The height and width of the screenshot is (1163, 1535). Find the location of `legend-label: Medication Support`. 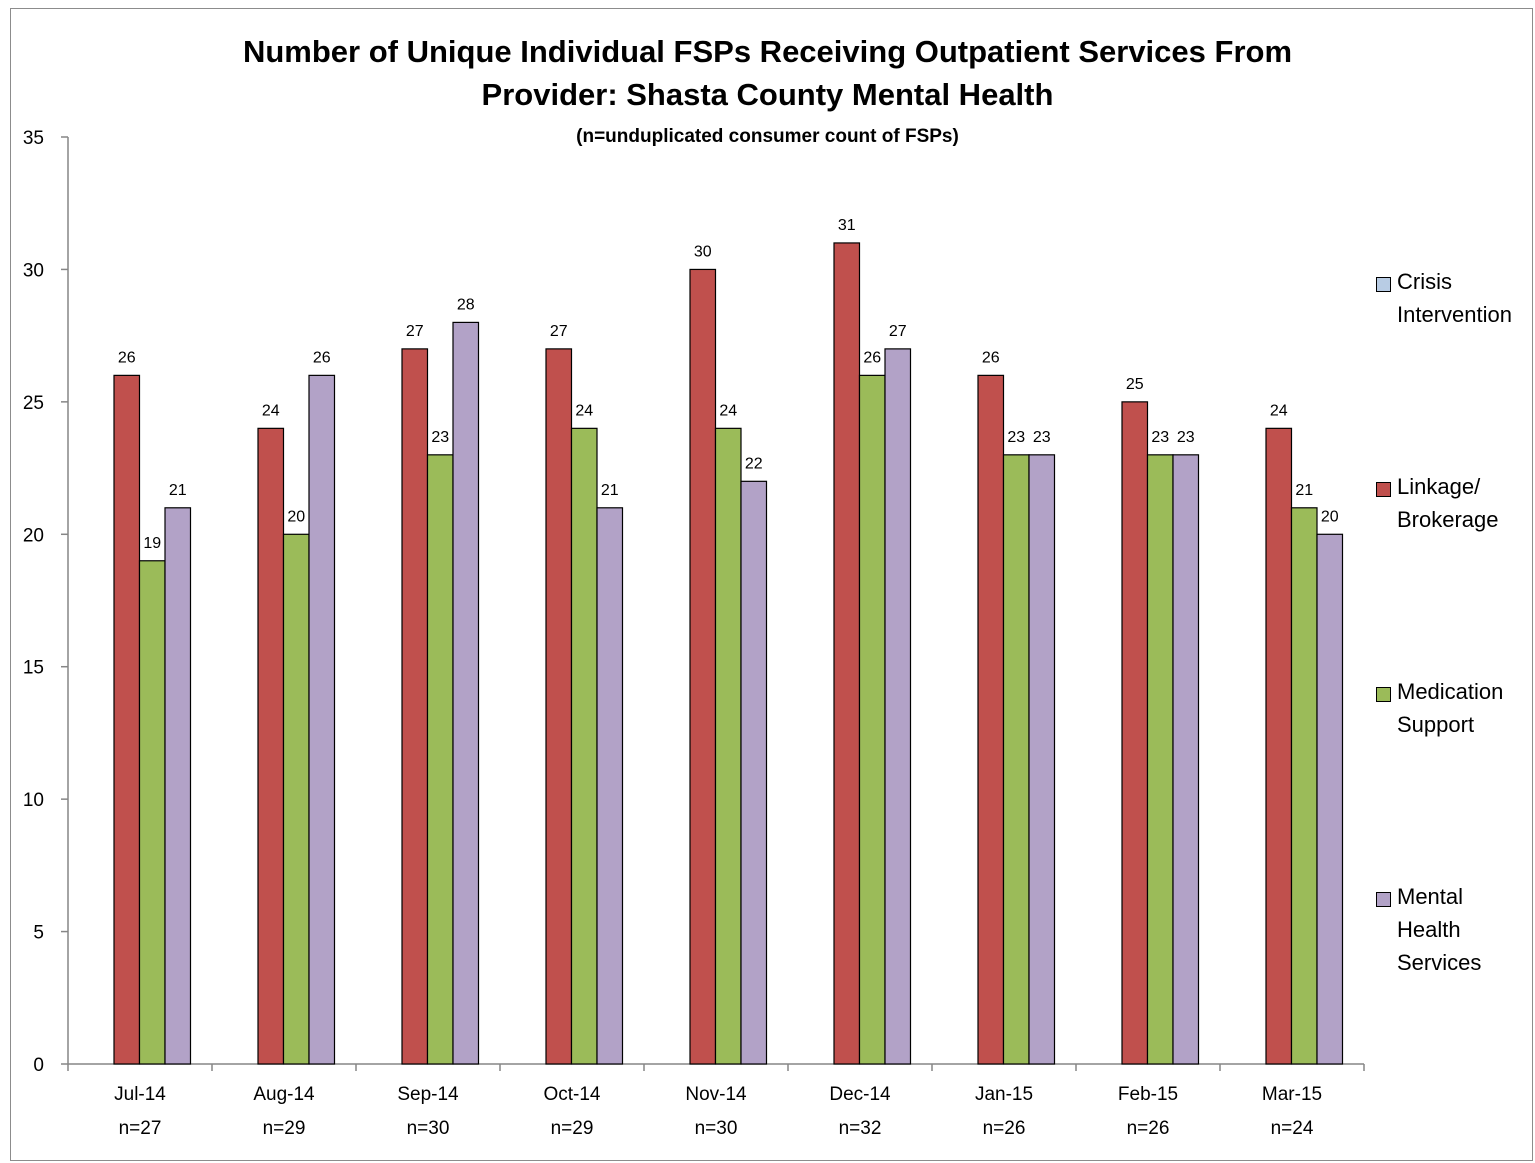

legend-label: Medication Support is located at coordinates (1450, 708).